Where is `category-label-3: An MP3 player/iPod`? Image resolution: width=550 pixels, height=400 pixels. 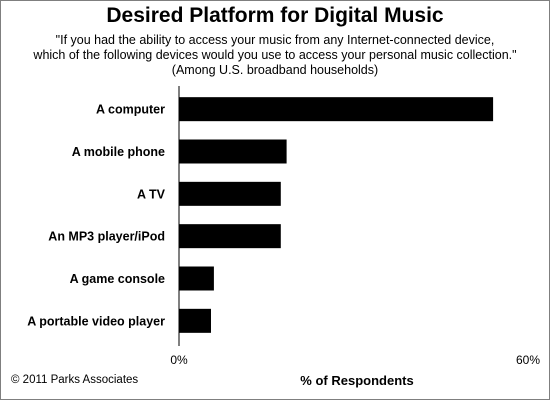 category-label-3: An MP3 player/iPod is located at coordinates (106, 237).